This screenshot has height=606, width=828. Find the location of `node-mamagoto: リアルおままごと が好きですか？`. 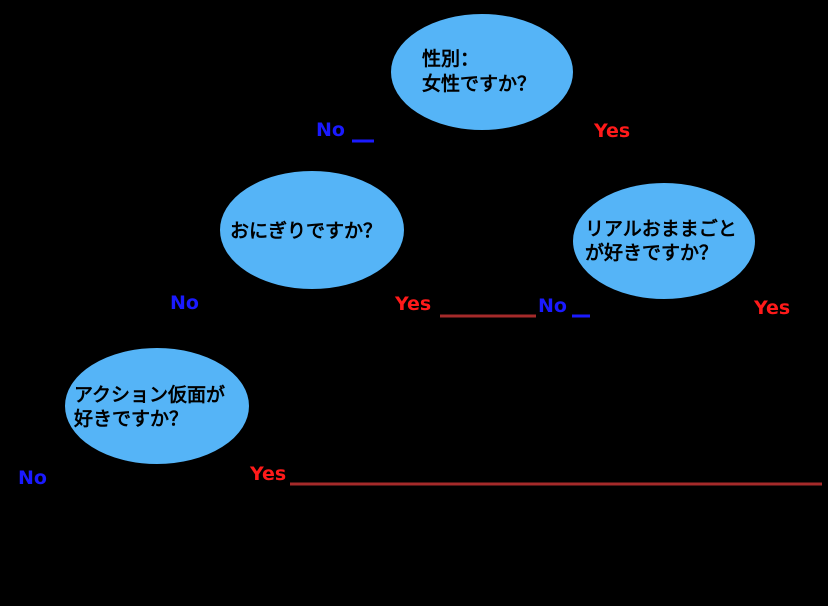

node-mamagoto: リアルおままごと が好きですか？ is located at coordinates (664, 241).